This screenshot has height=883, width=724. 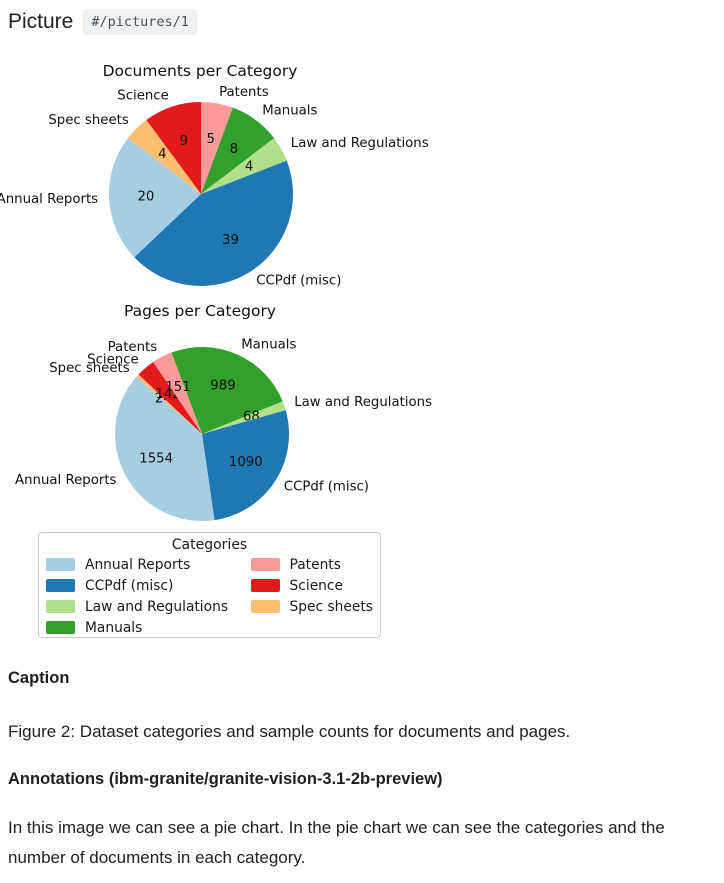 I want to click on pie-value-manuals: 8, so click(x=234, y=149).